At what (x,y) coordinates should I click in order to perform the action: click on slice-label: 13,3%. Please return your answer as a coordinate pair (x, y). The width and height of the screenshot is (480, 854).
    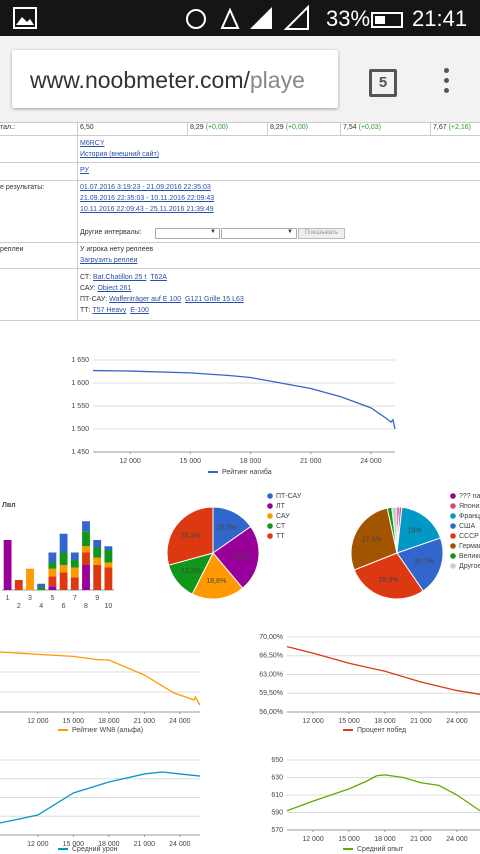
    Looking at the image, I should click on (191, 571).